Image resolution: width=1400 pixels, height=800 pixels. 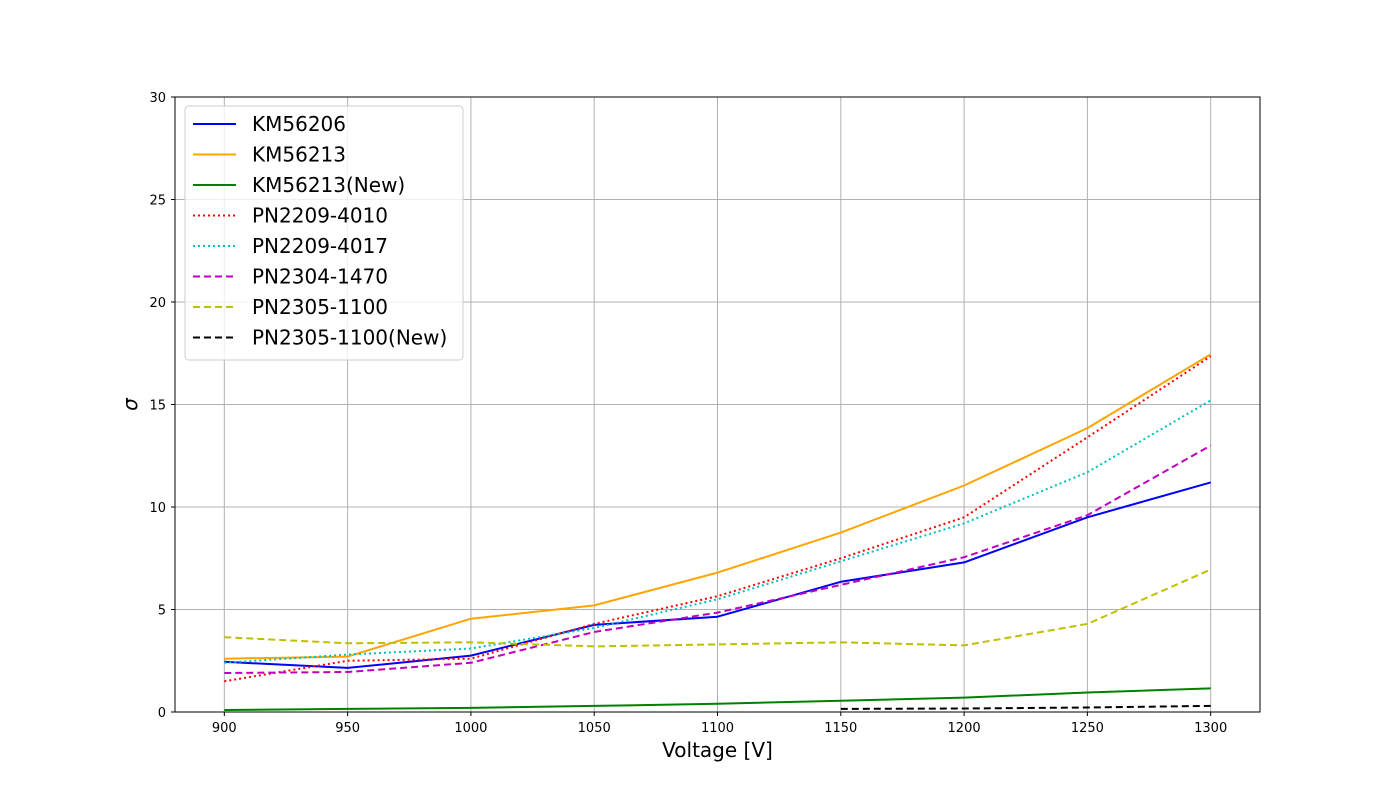 What do you see at coordinates (1025, 707) in the screenshot?
I see `series-line-pn2305-1100-new` at bounding box center [1025, 707].